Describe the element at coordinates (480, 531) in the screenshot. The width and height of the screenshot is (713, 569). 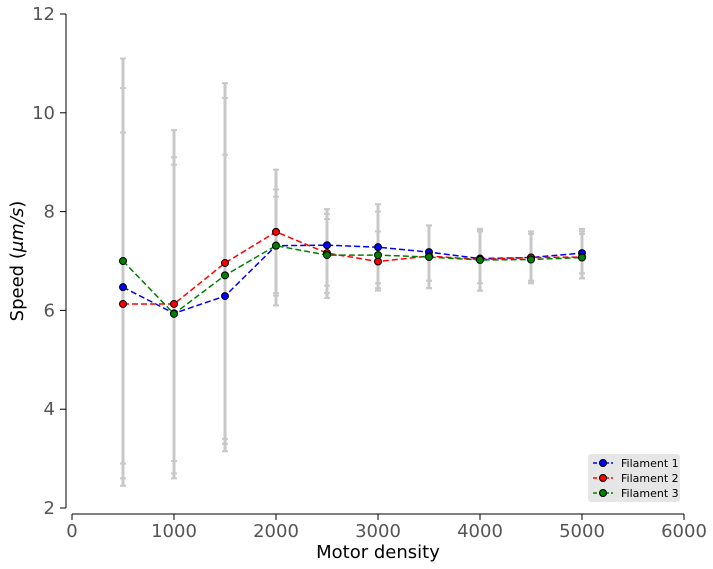
I see `x-tick-label: 4000` at that location.